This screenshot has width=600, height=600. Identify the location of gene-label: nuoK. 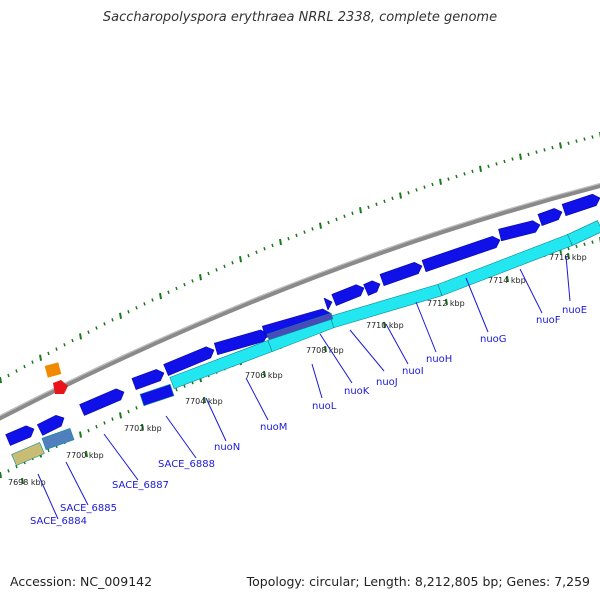
(357, 391).